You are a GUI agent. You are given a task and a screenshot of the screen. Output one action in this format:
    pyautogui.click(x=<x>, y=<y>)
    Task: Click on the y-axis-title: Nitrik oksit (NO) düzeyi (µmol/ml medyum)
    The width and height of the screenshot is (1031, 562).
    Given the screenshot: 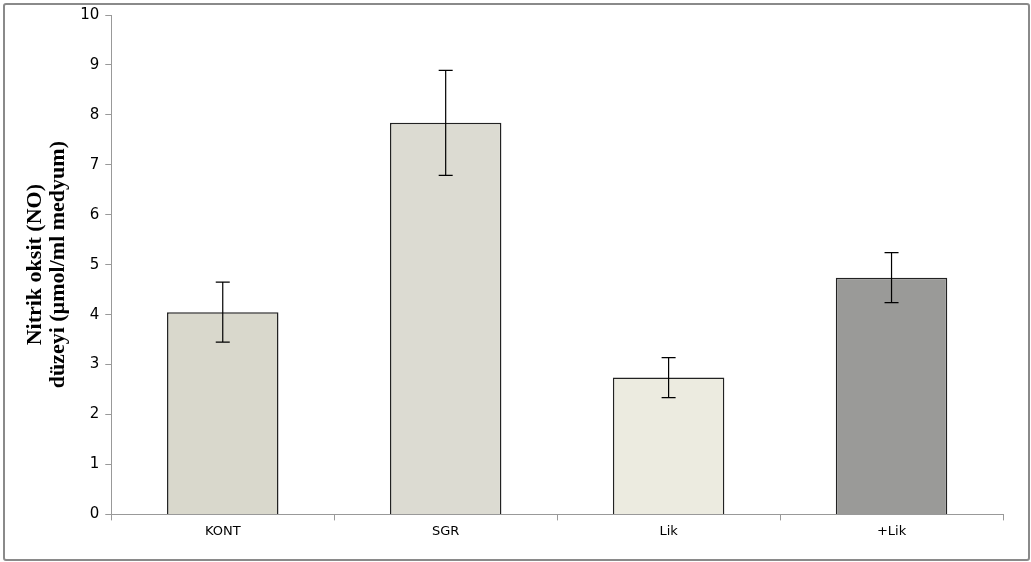 What is the action you would take?
    pyautogui.click(x=45, y=265)
    